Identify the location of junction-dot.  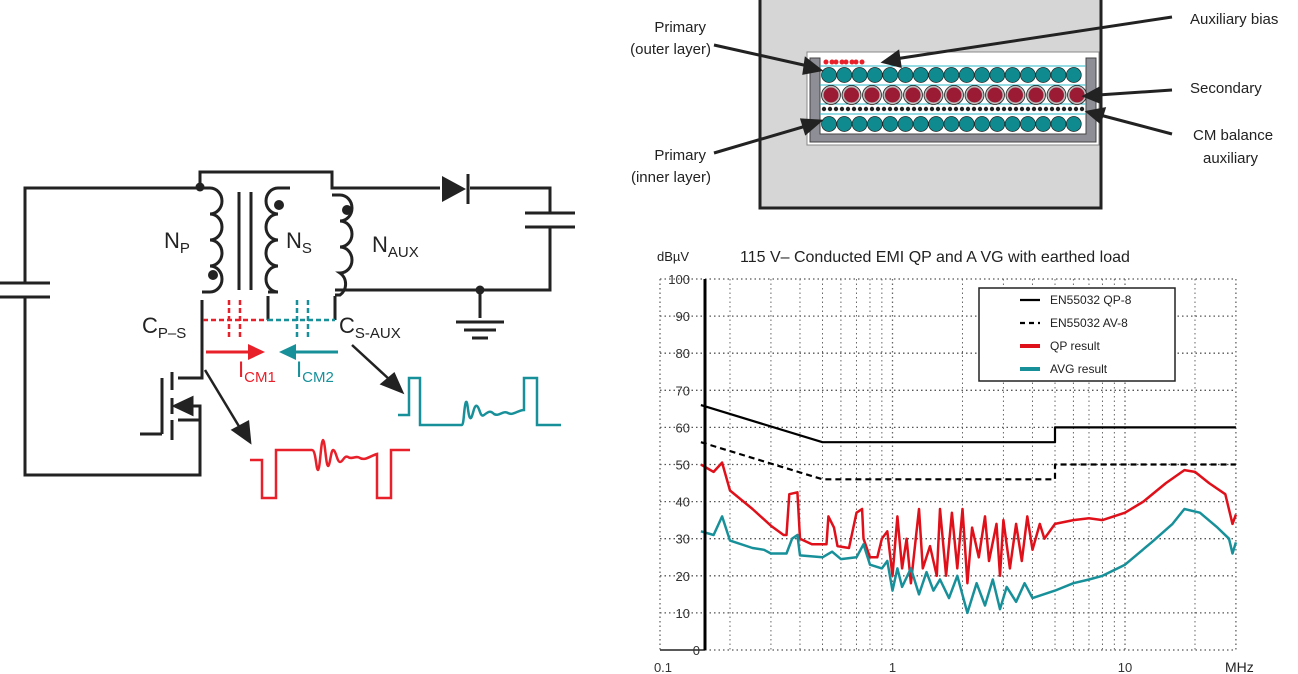
(480, 290).